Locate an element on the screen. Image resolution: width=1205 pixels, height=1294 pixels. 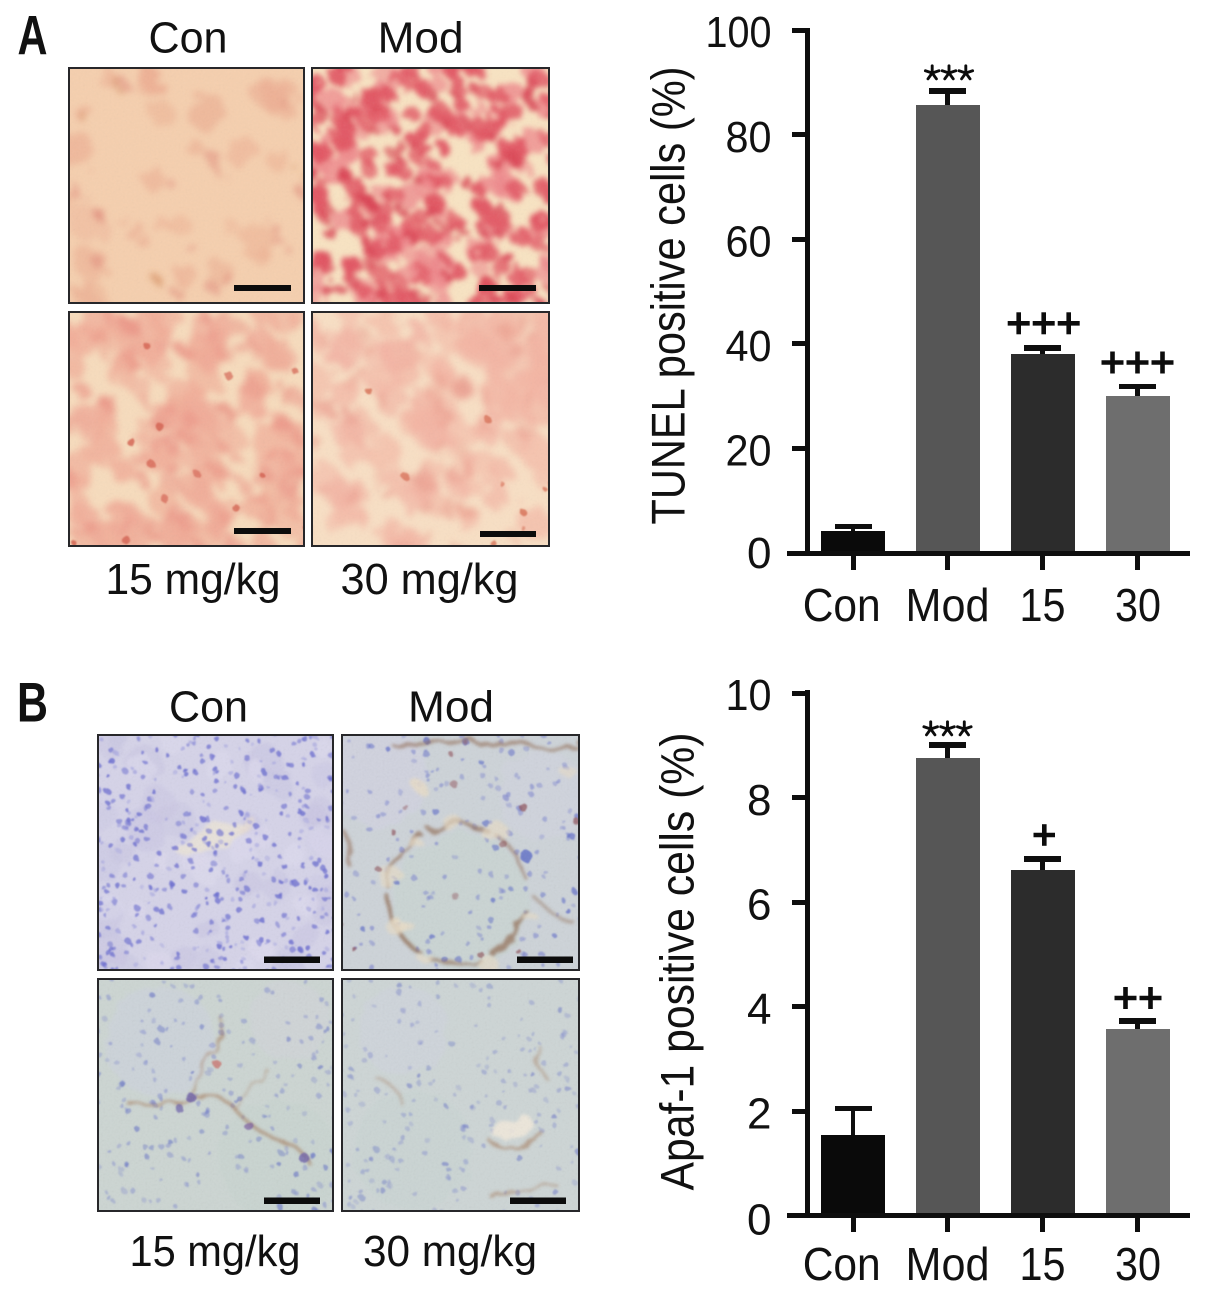
svg-text: 100 is located at coordinates (739, 32).